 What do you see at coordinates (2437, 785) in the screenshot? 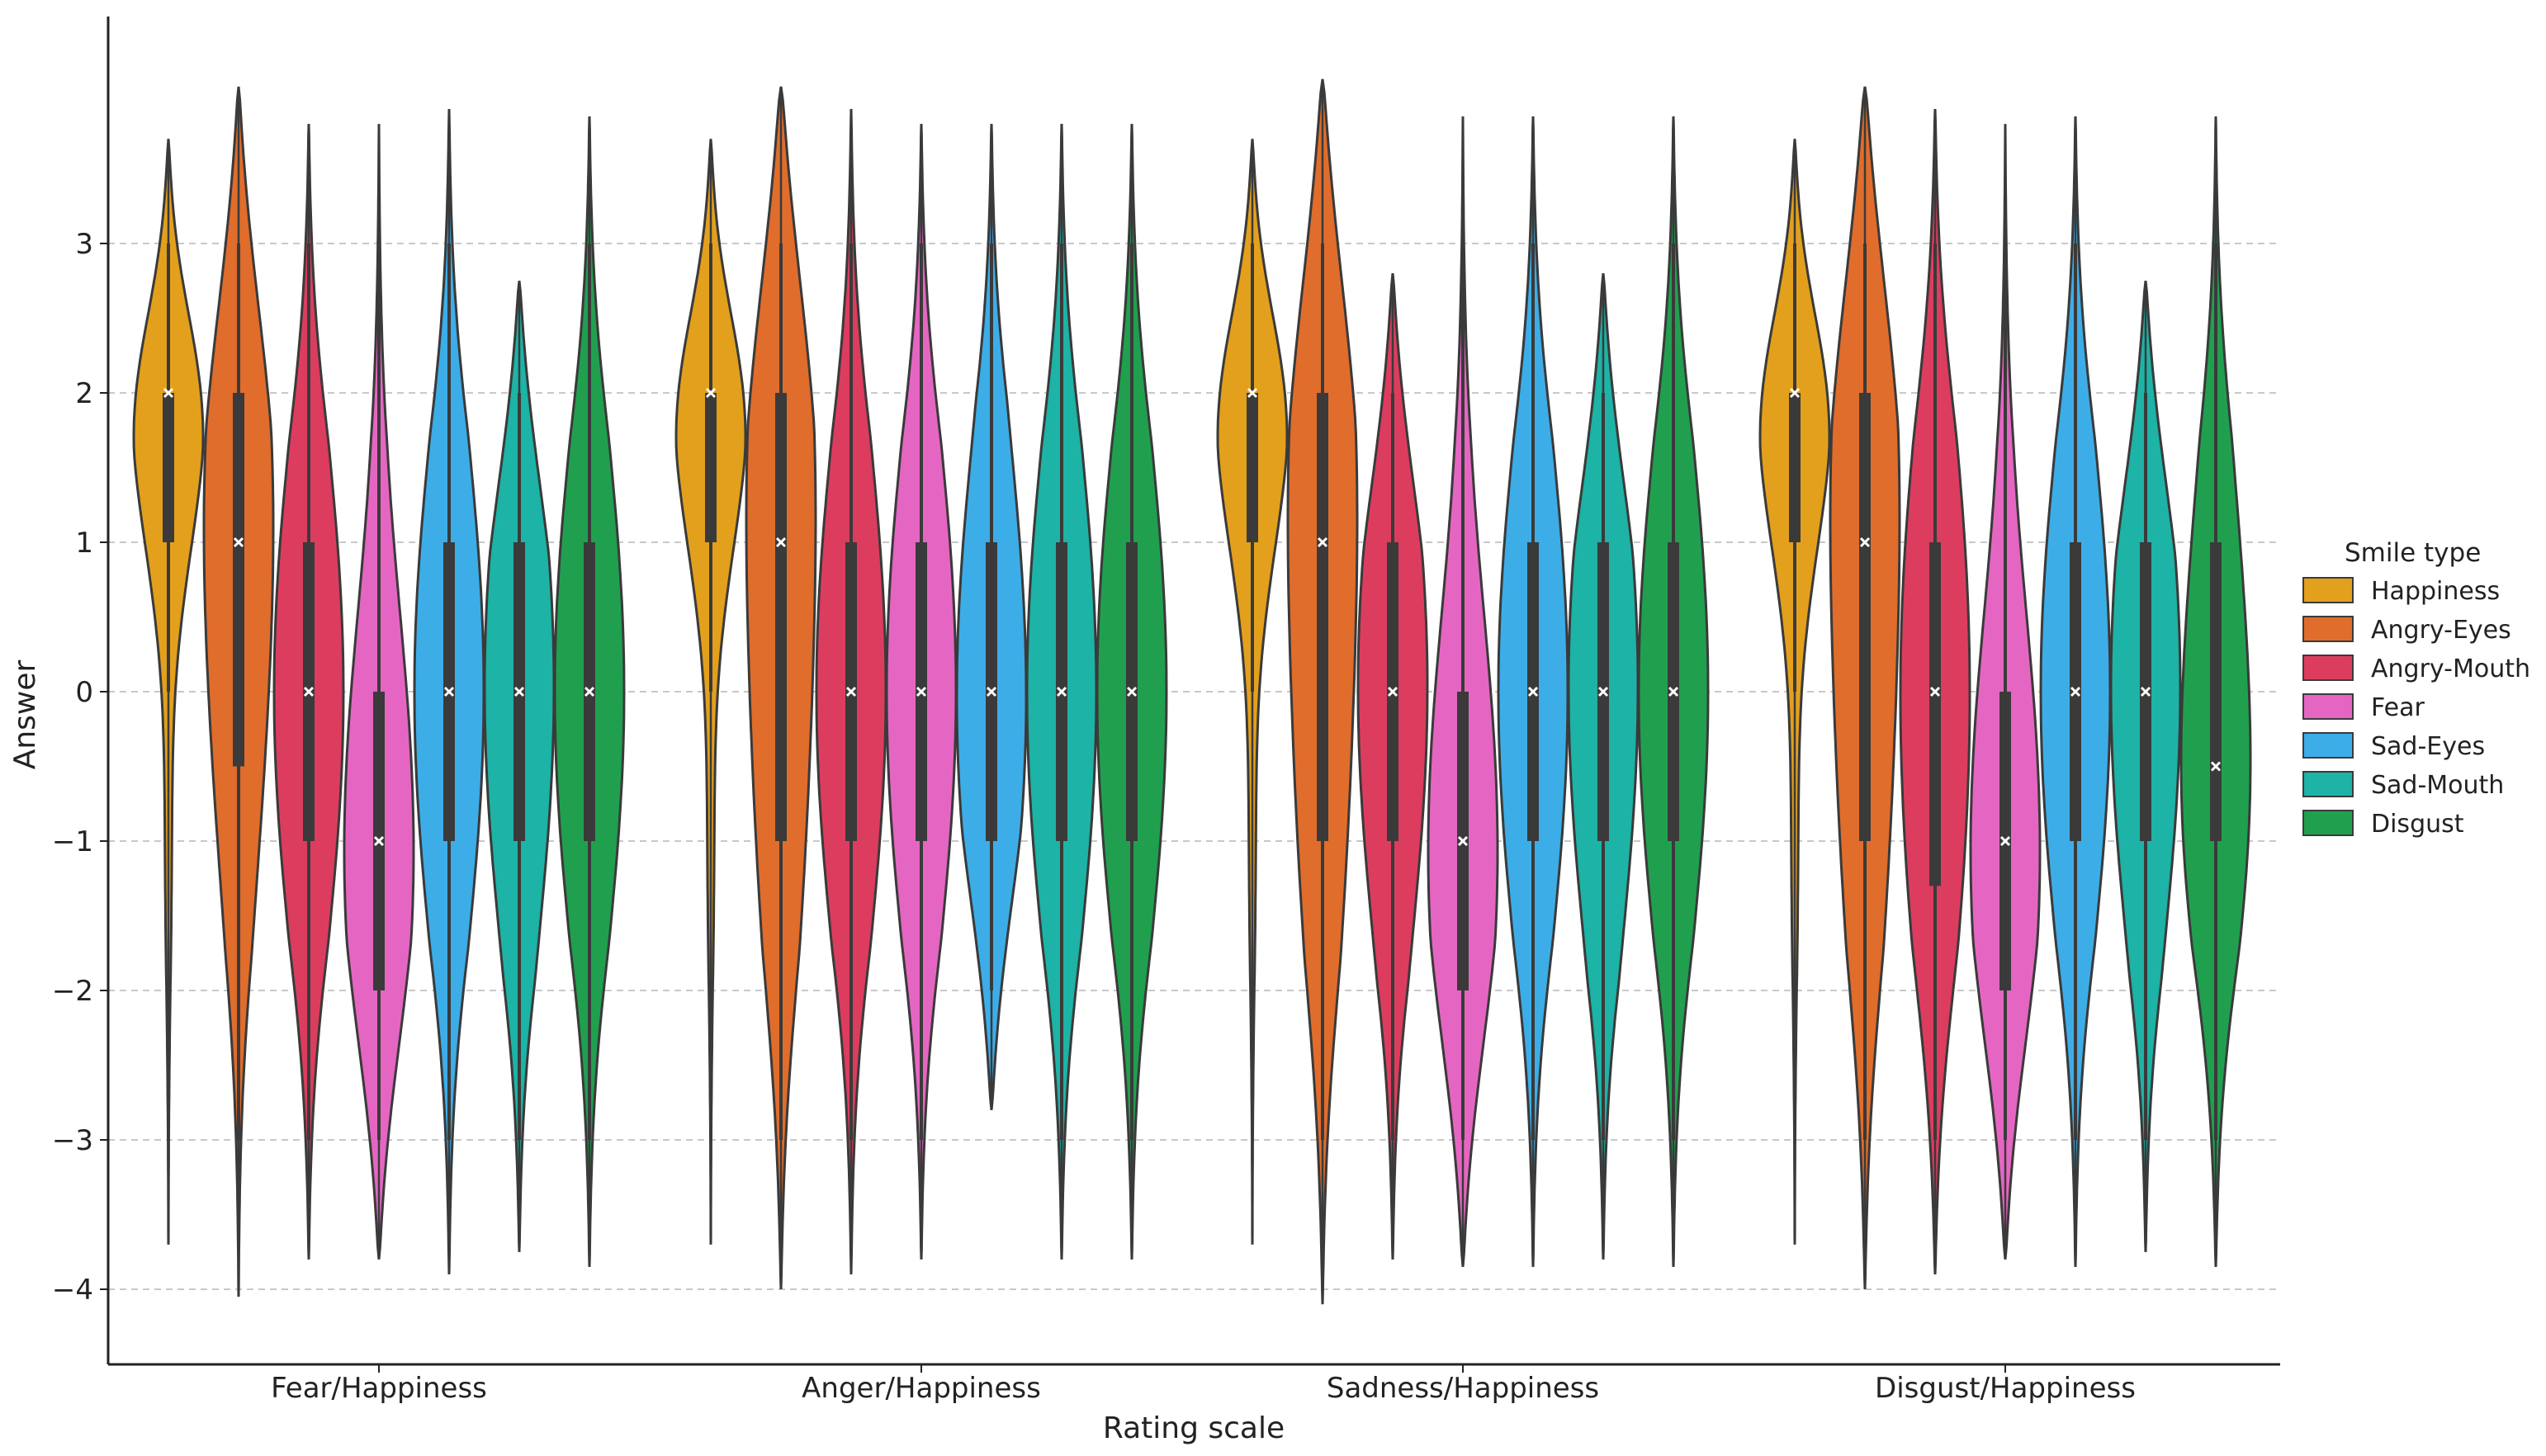
I see `legend-label: Sad-Mouth` at bounding box center [2437, 785].